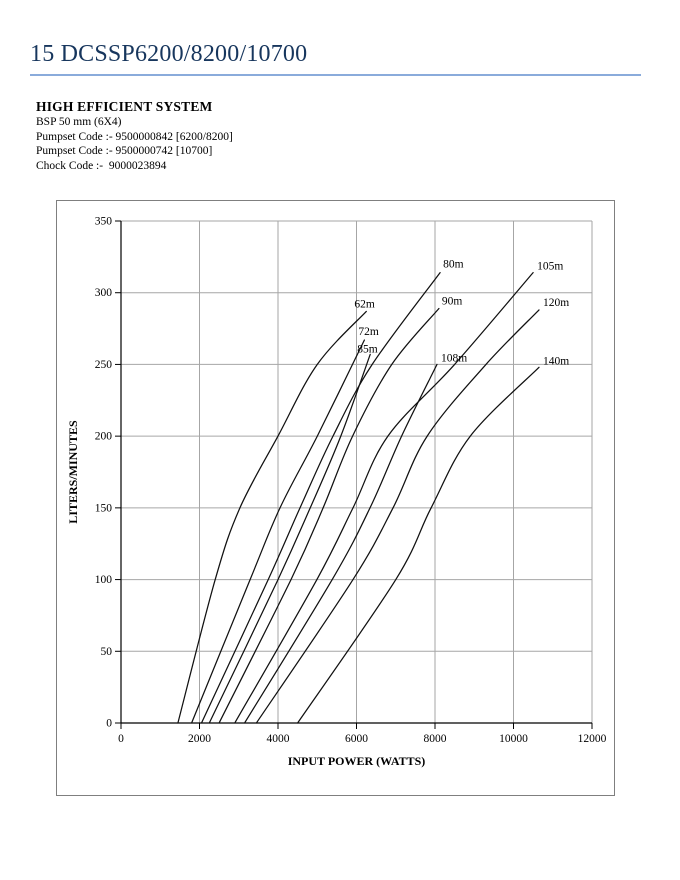 This screenshot has width=680, height=880. Describe the element at coordinates (367, 349) in the screenshot. I see `curve-label-85m: 85m` at that location.